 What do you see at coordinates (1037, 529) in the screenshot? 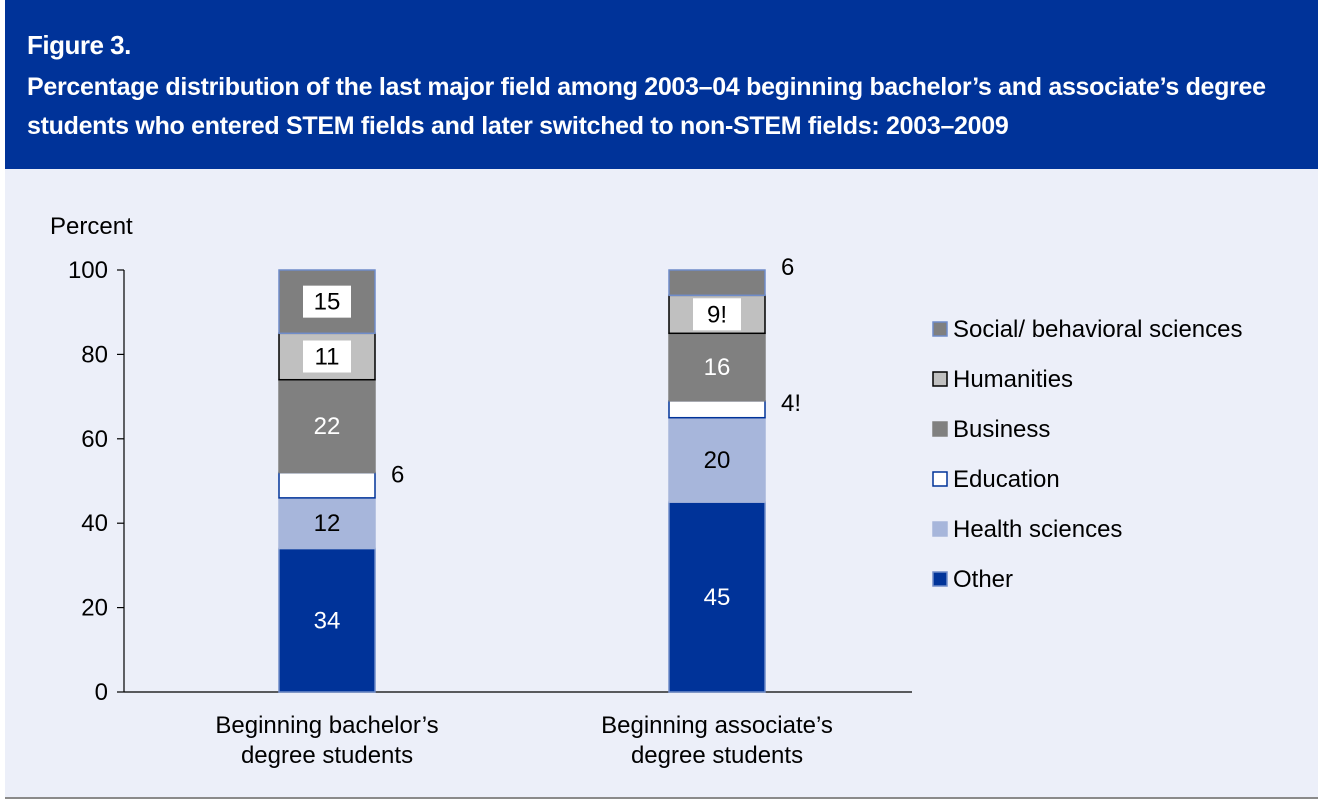
I see `legend-label: Health sciences` at bounding box center [1037, 529].